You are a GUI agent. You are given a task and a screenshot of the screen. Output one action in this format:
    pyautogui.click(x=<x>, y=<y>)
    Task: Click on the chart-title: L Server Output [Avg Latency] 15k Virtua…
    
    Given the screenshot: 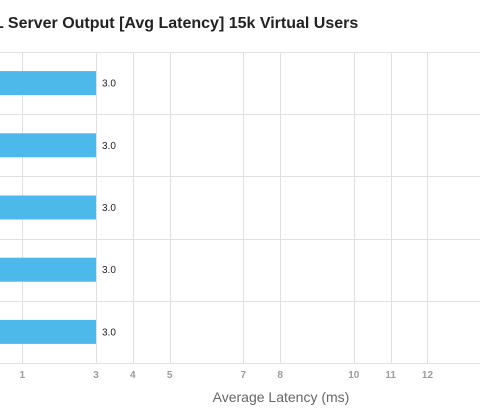 What is the action you would take?
    pyautogui.click(x=179, y=23)
    